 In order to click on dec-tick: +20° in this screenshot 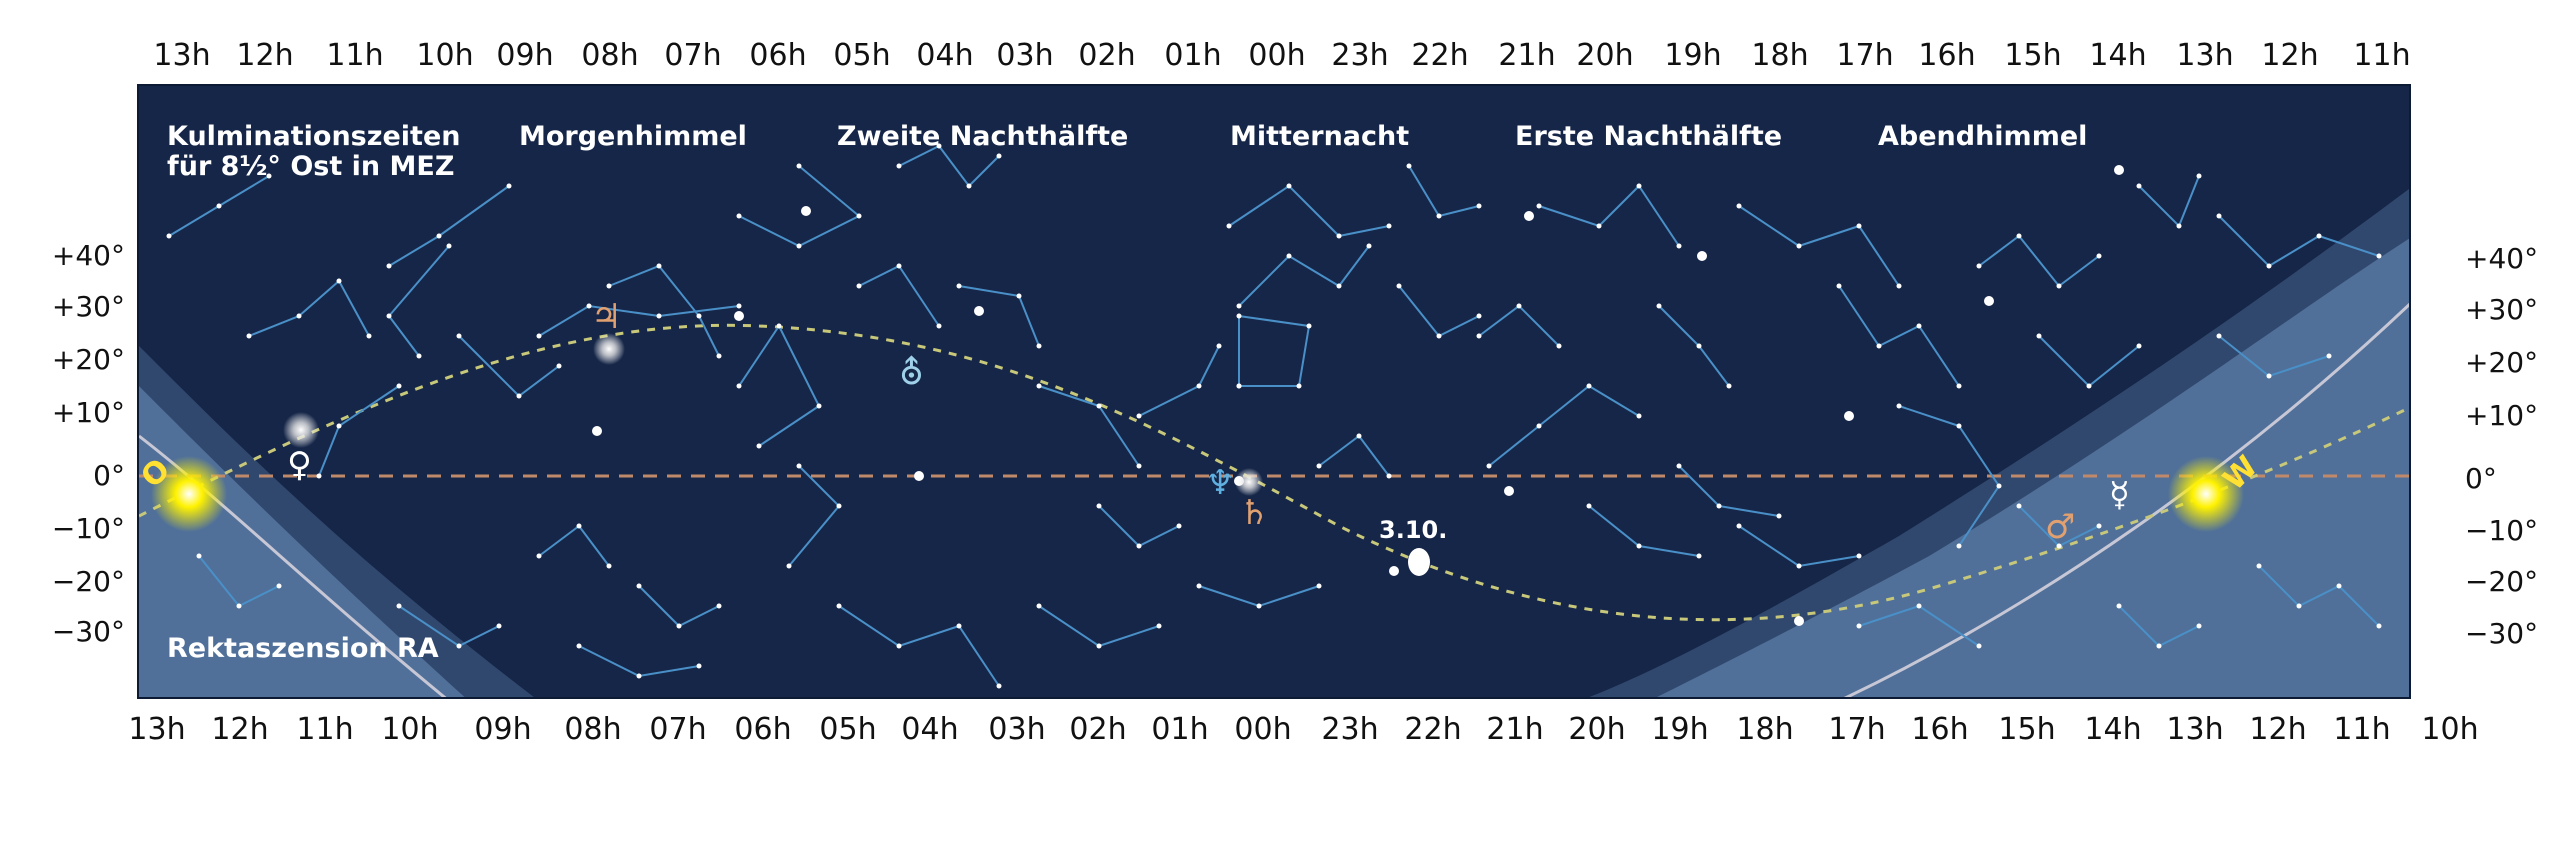, I will do `click(88, 359)`.